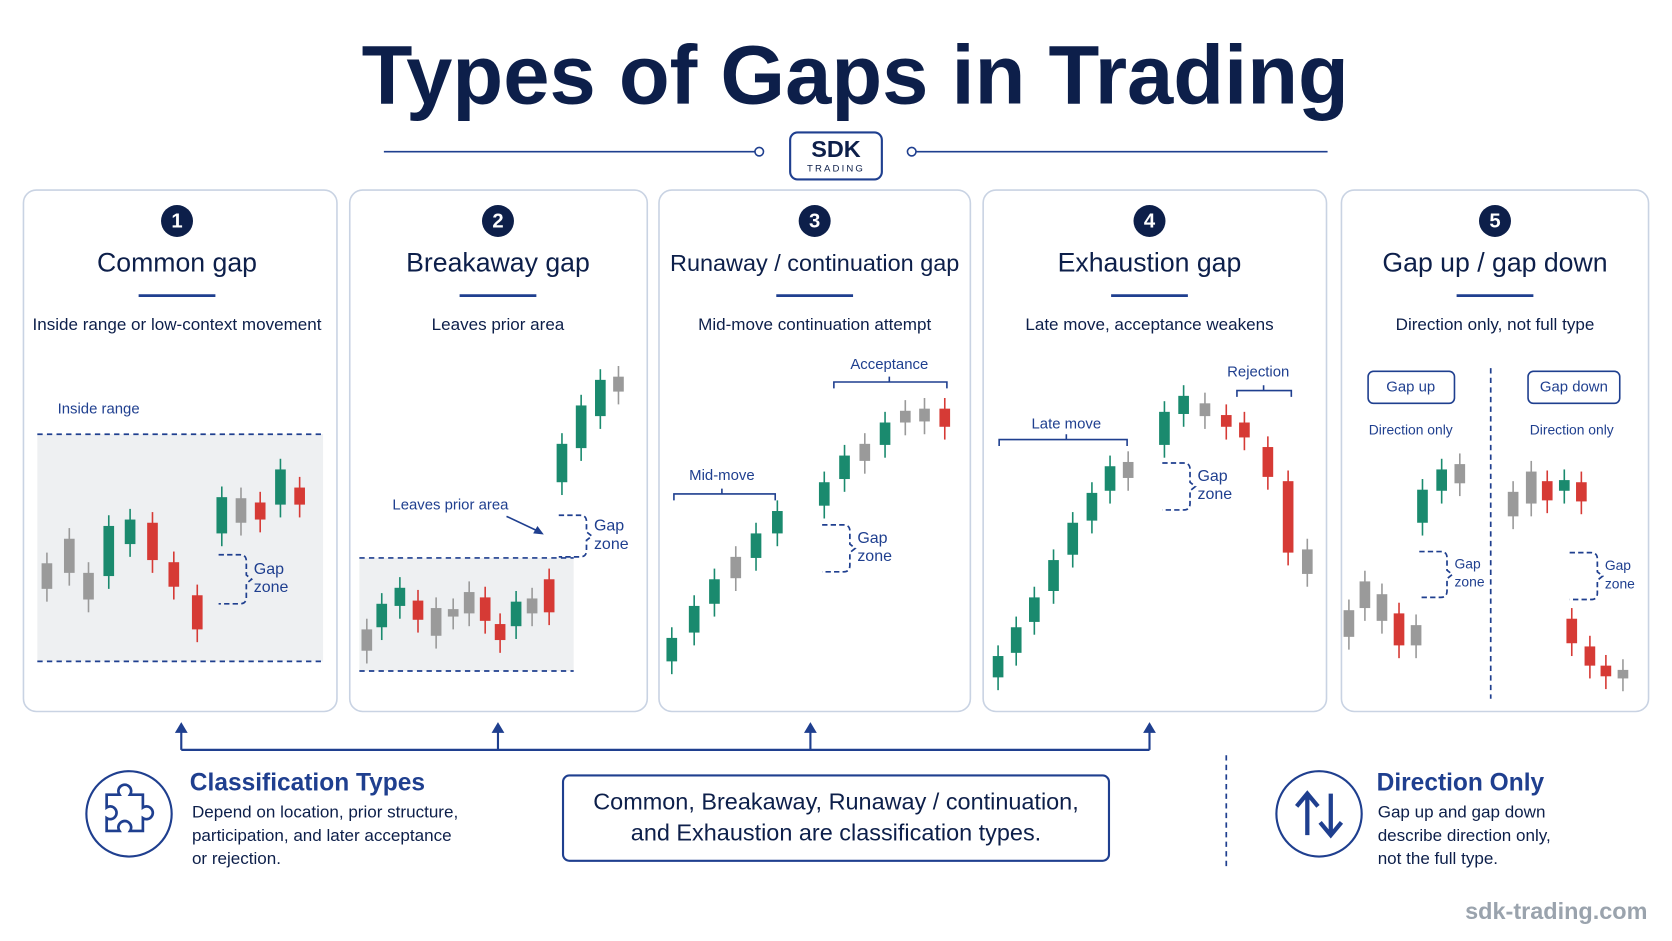  Describe the element at coordinates (1494, 263) in the screenshot. I see `panel-title: Gap up / gap down` at that location.